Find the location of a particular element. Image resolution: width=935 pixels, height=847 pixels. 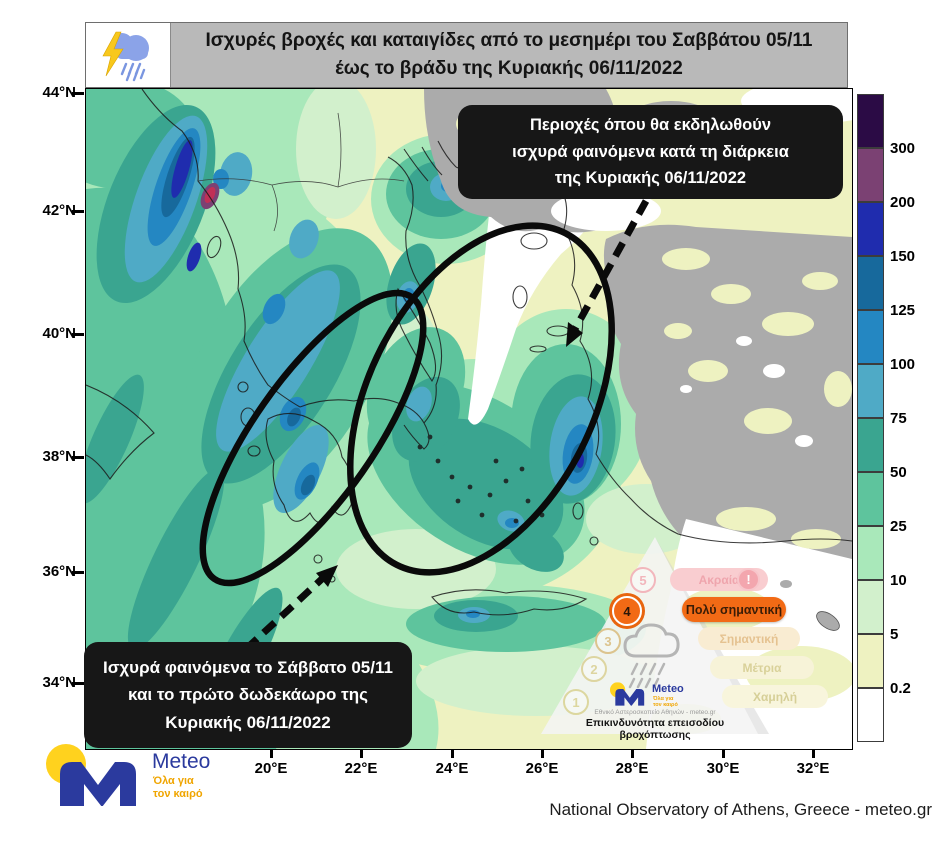

colorbar-tick-125: 125 is located at coordinates (903, 310).